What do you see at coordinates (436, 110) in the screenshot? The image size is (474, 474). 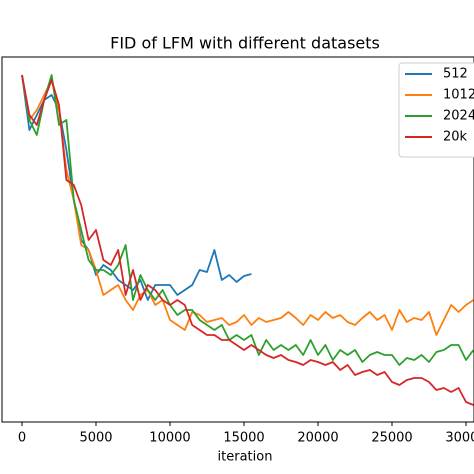 I see `legend-box` at bounding box center [436, 110].